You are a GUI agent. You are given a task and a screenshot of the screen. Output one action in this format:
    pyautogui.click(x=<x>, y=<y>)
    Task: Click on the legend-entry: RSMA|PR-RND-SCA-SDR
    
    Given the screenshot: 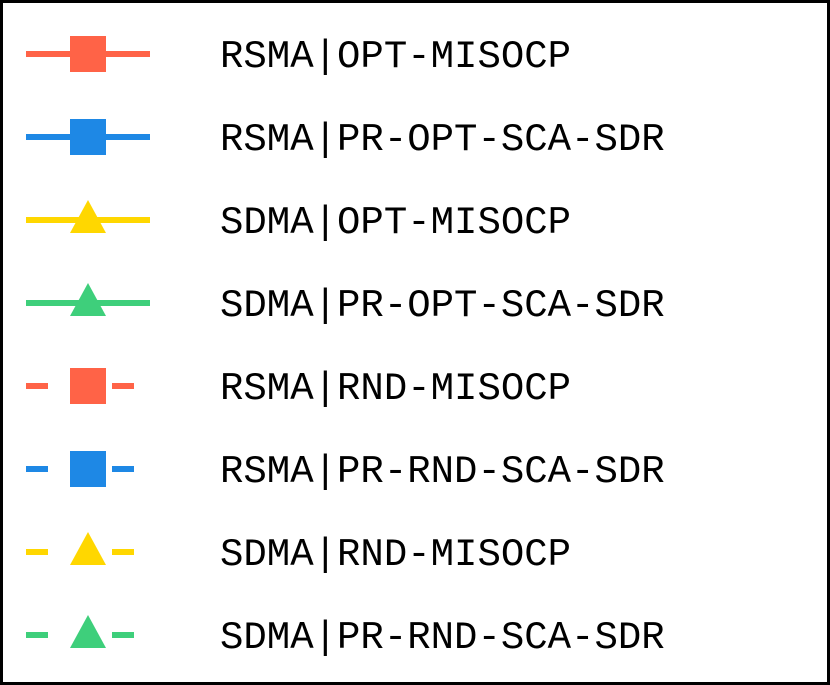 What is the action you would take?
    pyautogui.click(x=345, y=472)
    